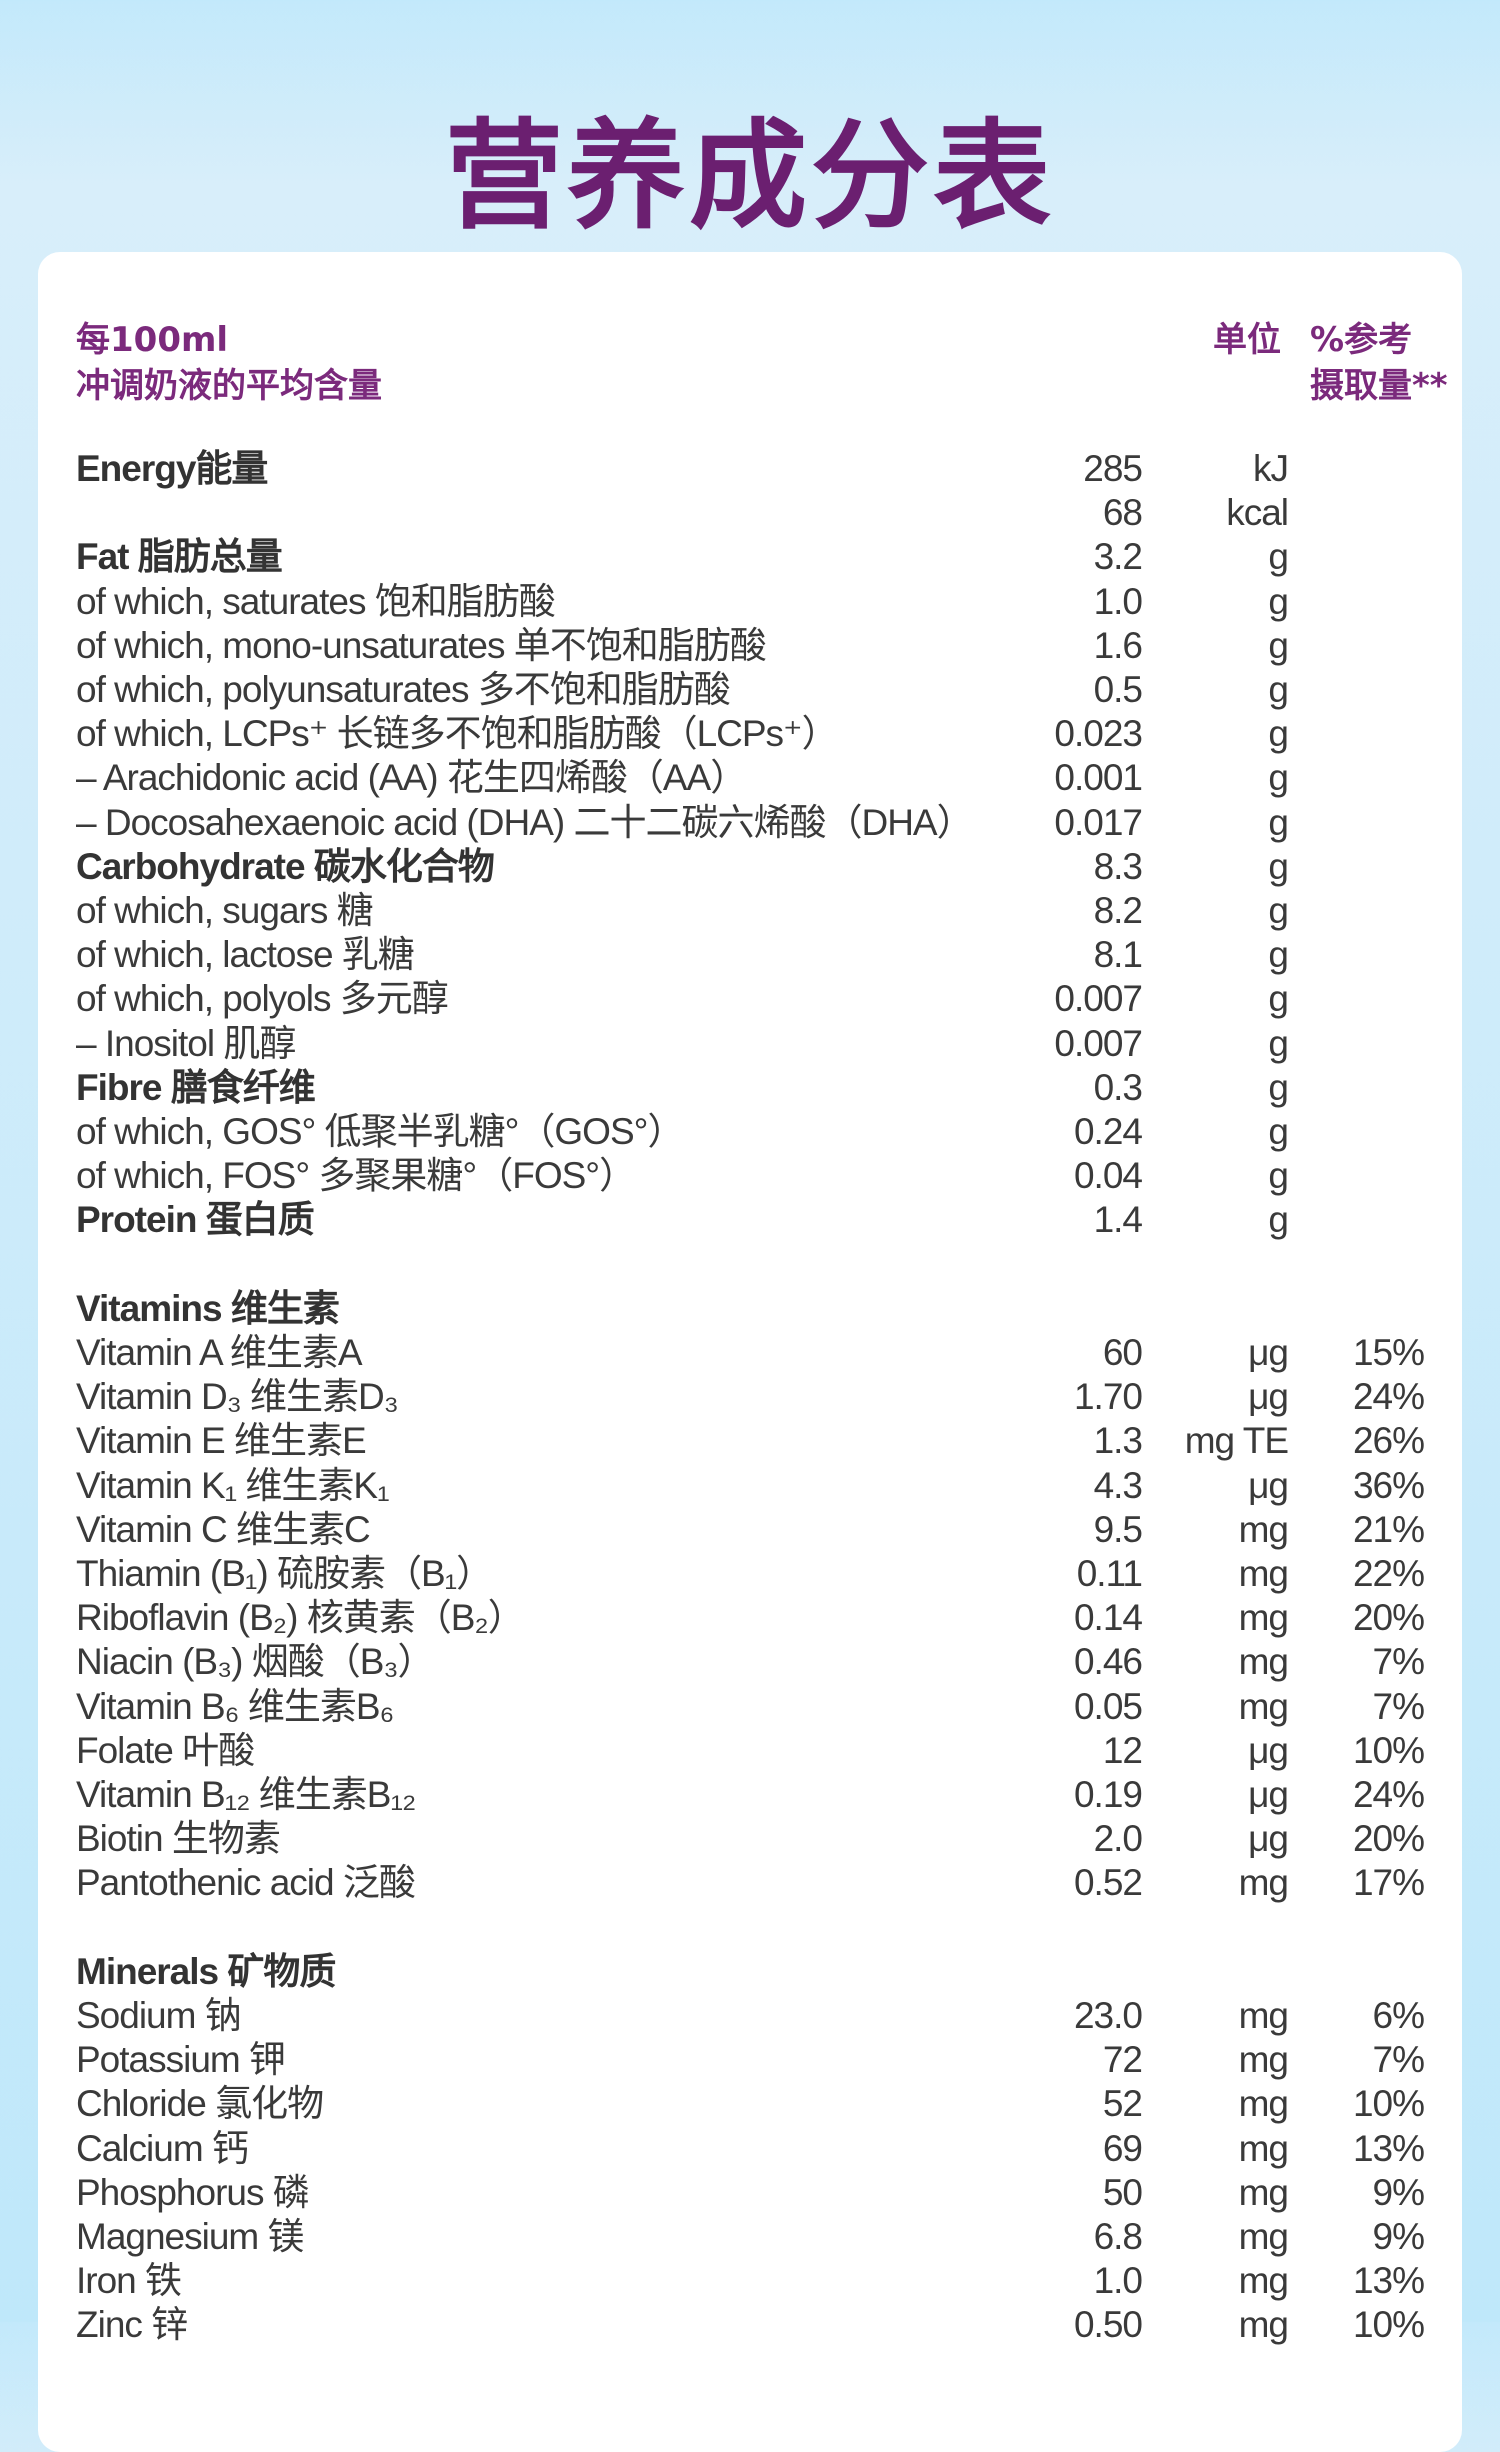  What do you see at coordinates (255, 1662) in the screenshot?
I see `nutrient-label: Niacin (B₃) 烟酸（B₃）` at bounding box center [255, 1662].